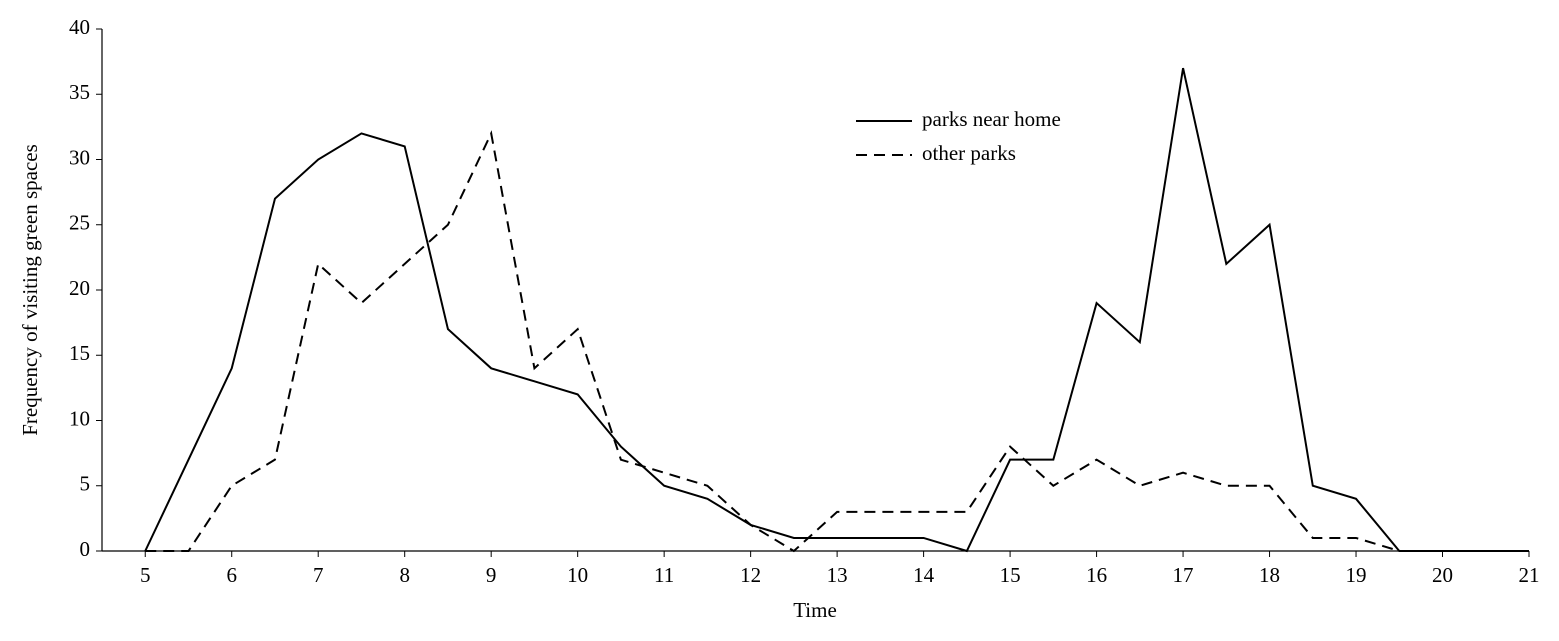  What do you see at coordinates (79, 418) in the screenshot?
I see `y-tick-label: 10` at bounding box center [79, 418].